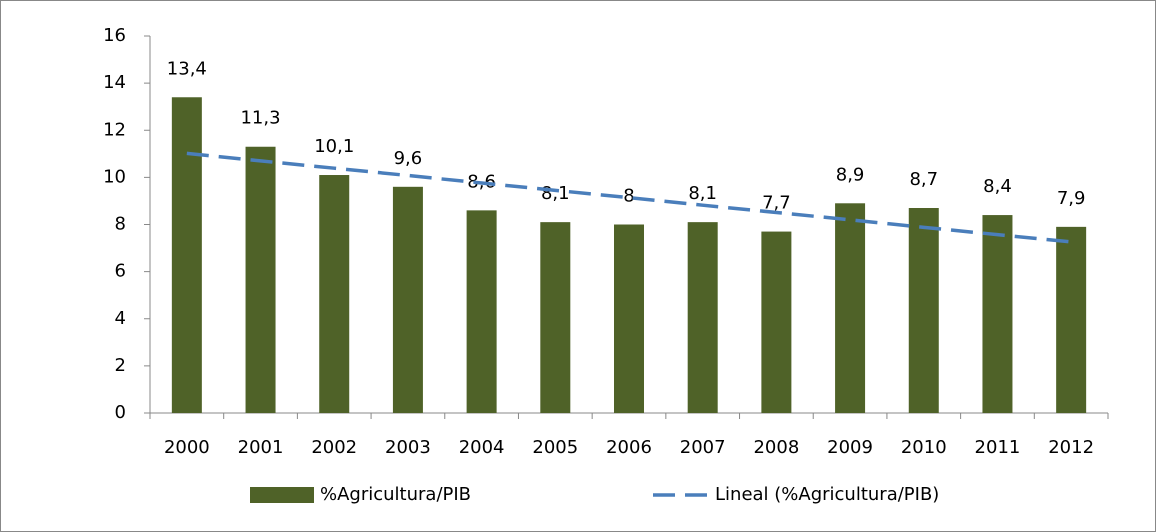 The image size is (1156, 532). Describe the element at coordinates (120, 365) in the screenshot. I see `y-tick-label: 2` at that location.